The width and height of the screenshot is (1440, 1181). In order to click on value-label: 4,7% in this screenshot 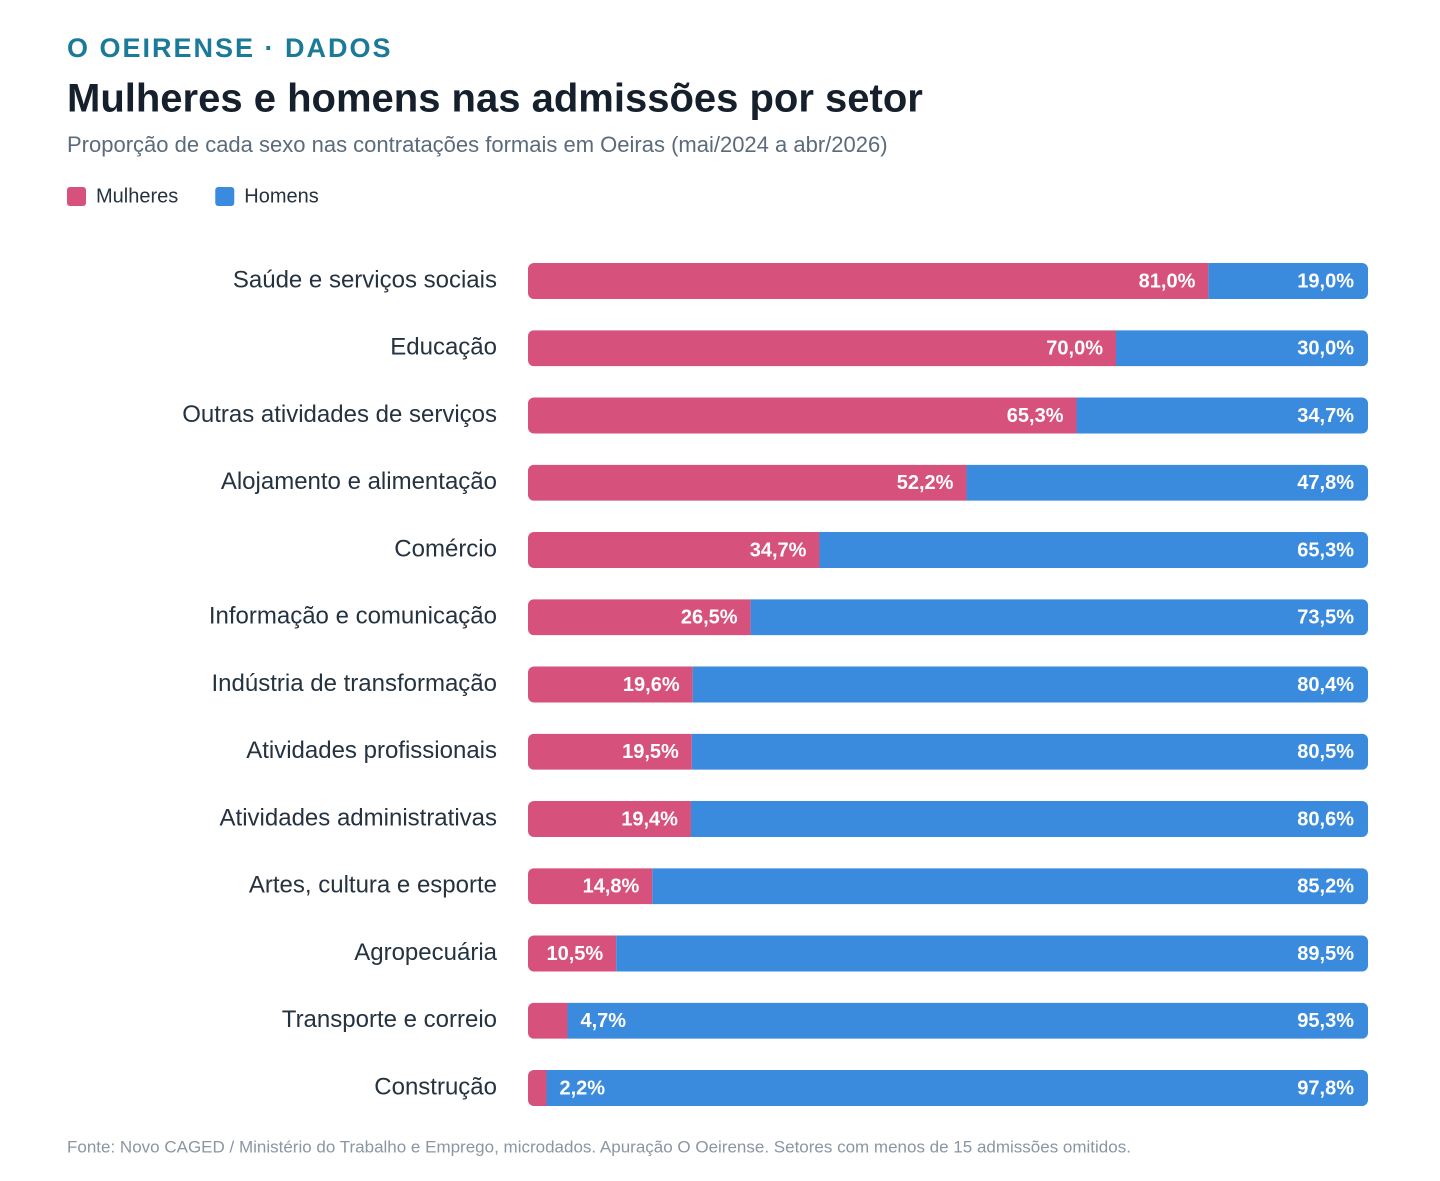, I will do `click(603, 1021)`.